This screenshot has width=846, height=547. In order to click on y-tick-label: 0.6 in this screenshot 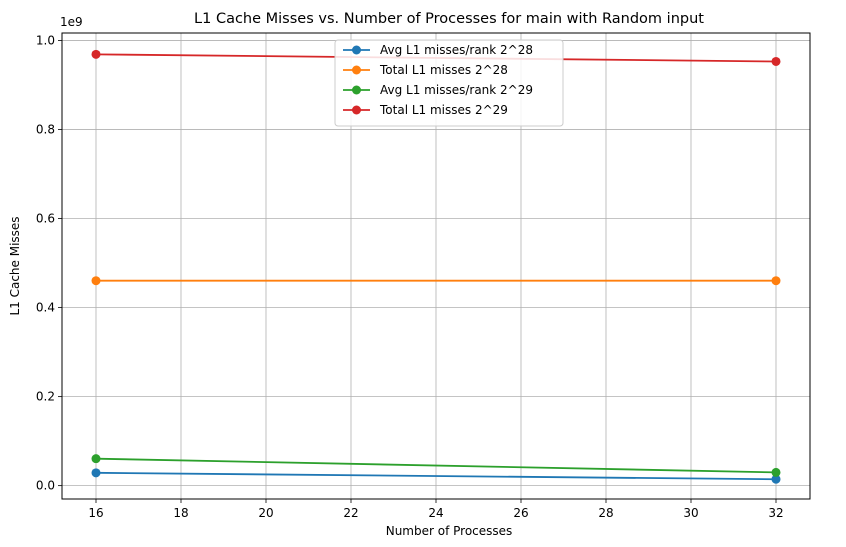, I will do `click(45, 219)`.